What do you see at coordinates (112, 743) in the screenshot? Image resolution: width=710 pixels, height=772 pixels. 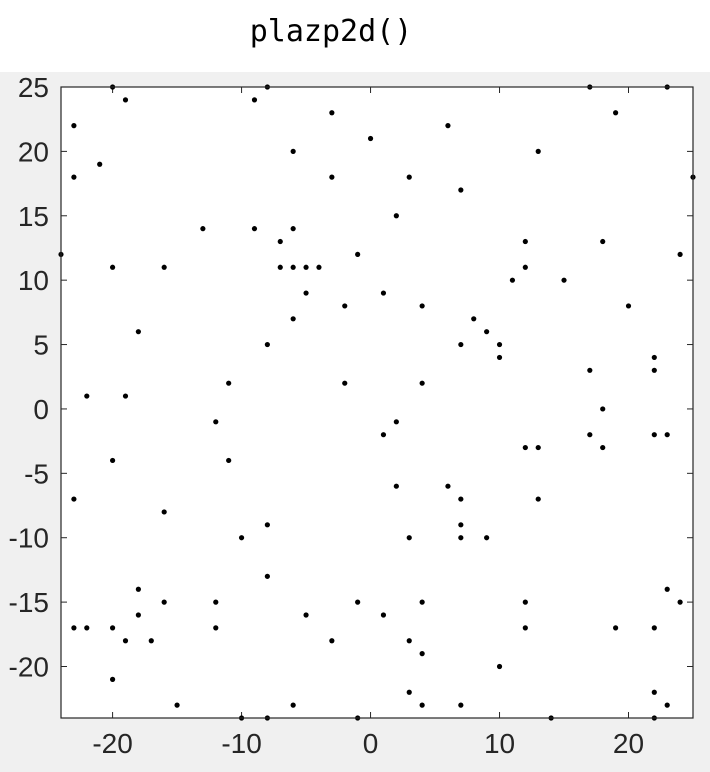 I see `x-tick-label: -20` at bounding box center [112, 743].